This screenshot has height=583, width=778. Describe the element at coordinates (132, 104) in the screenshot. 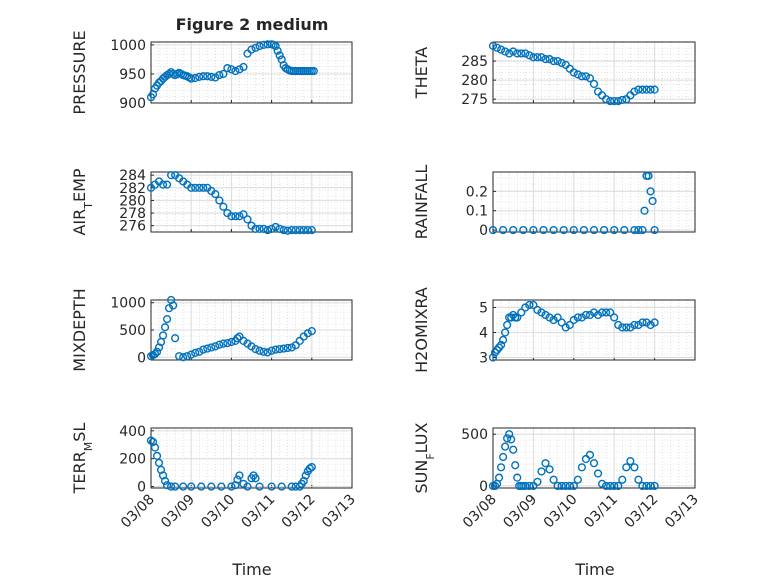

I see `y-tick-label: 900` at that location.